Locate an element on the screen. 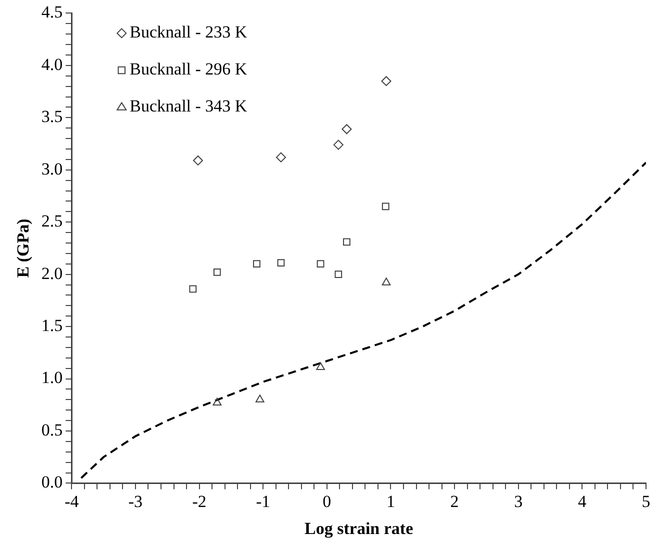 The image size is (656, 548). y-tick-label: 0.0 is located at coordinates (52, 482).